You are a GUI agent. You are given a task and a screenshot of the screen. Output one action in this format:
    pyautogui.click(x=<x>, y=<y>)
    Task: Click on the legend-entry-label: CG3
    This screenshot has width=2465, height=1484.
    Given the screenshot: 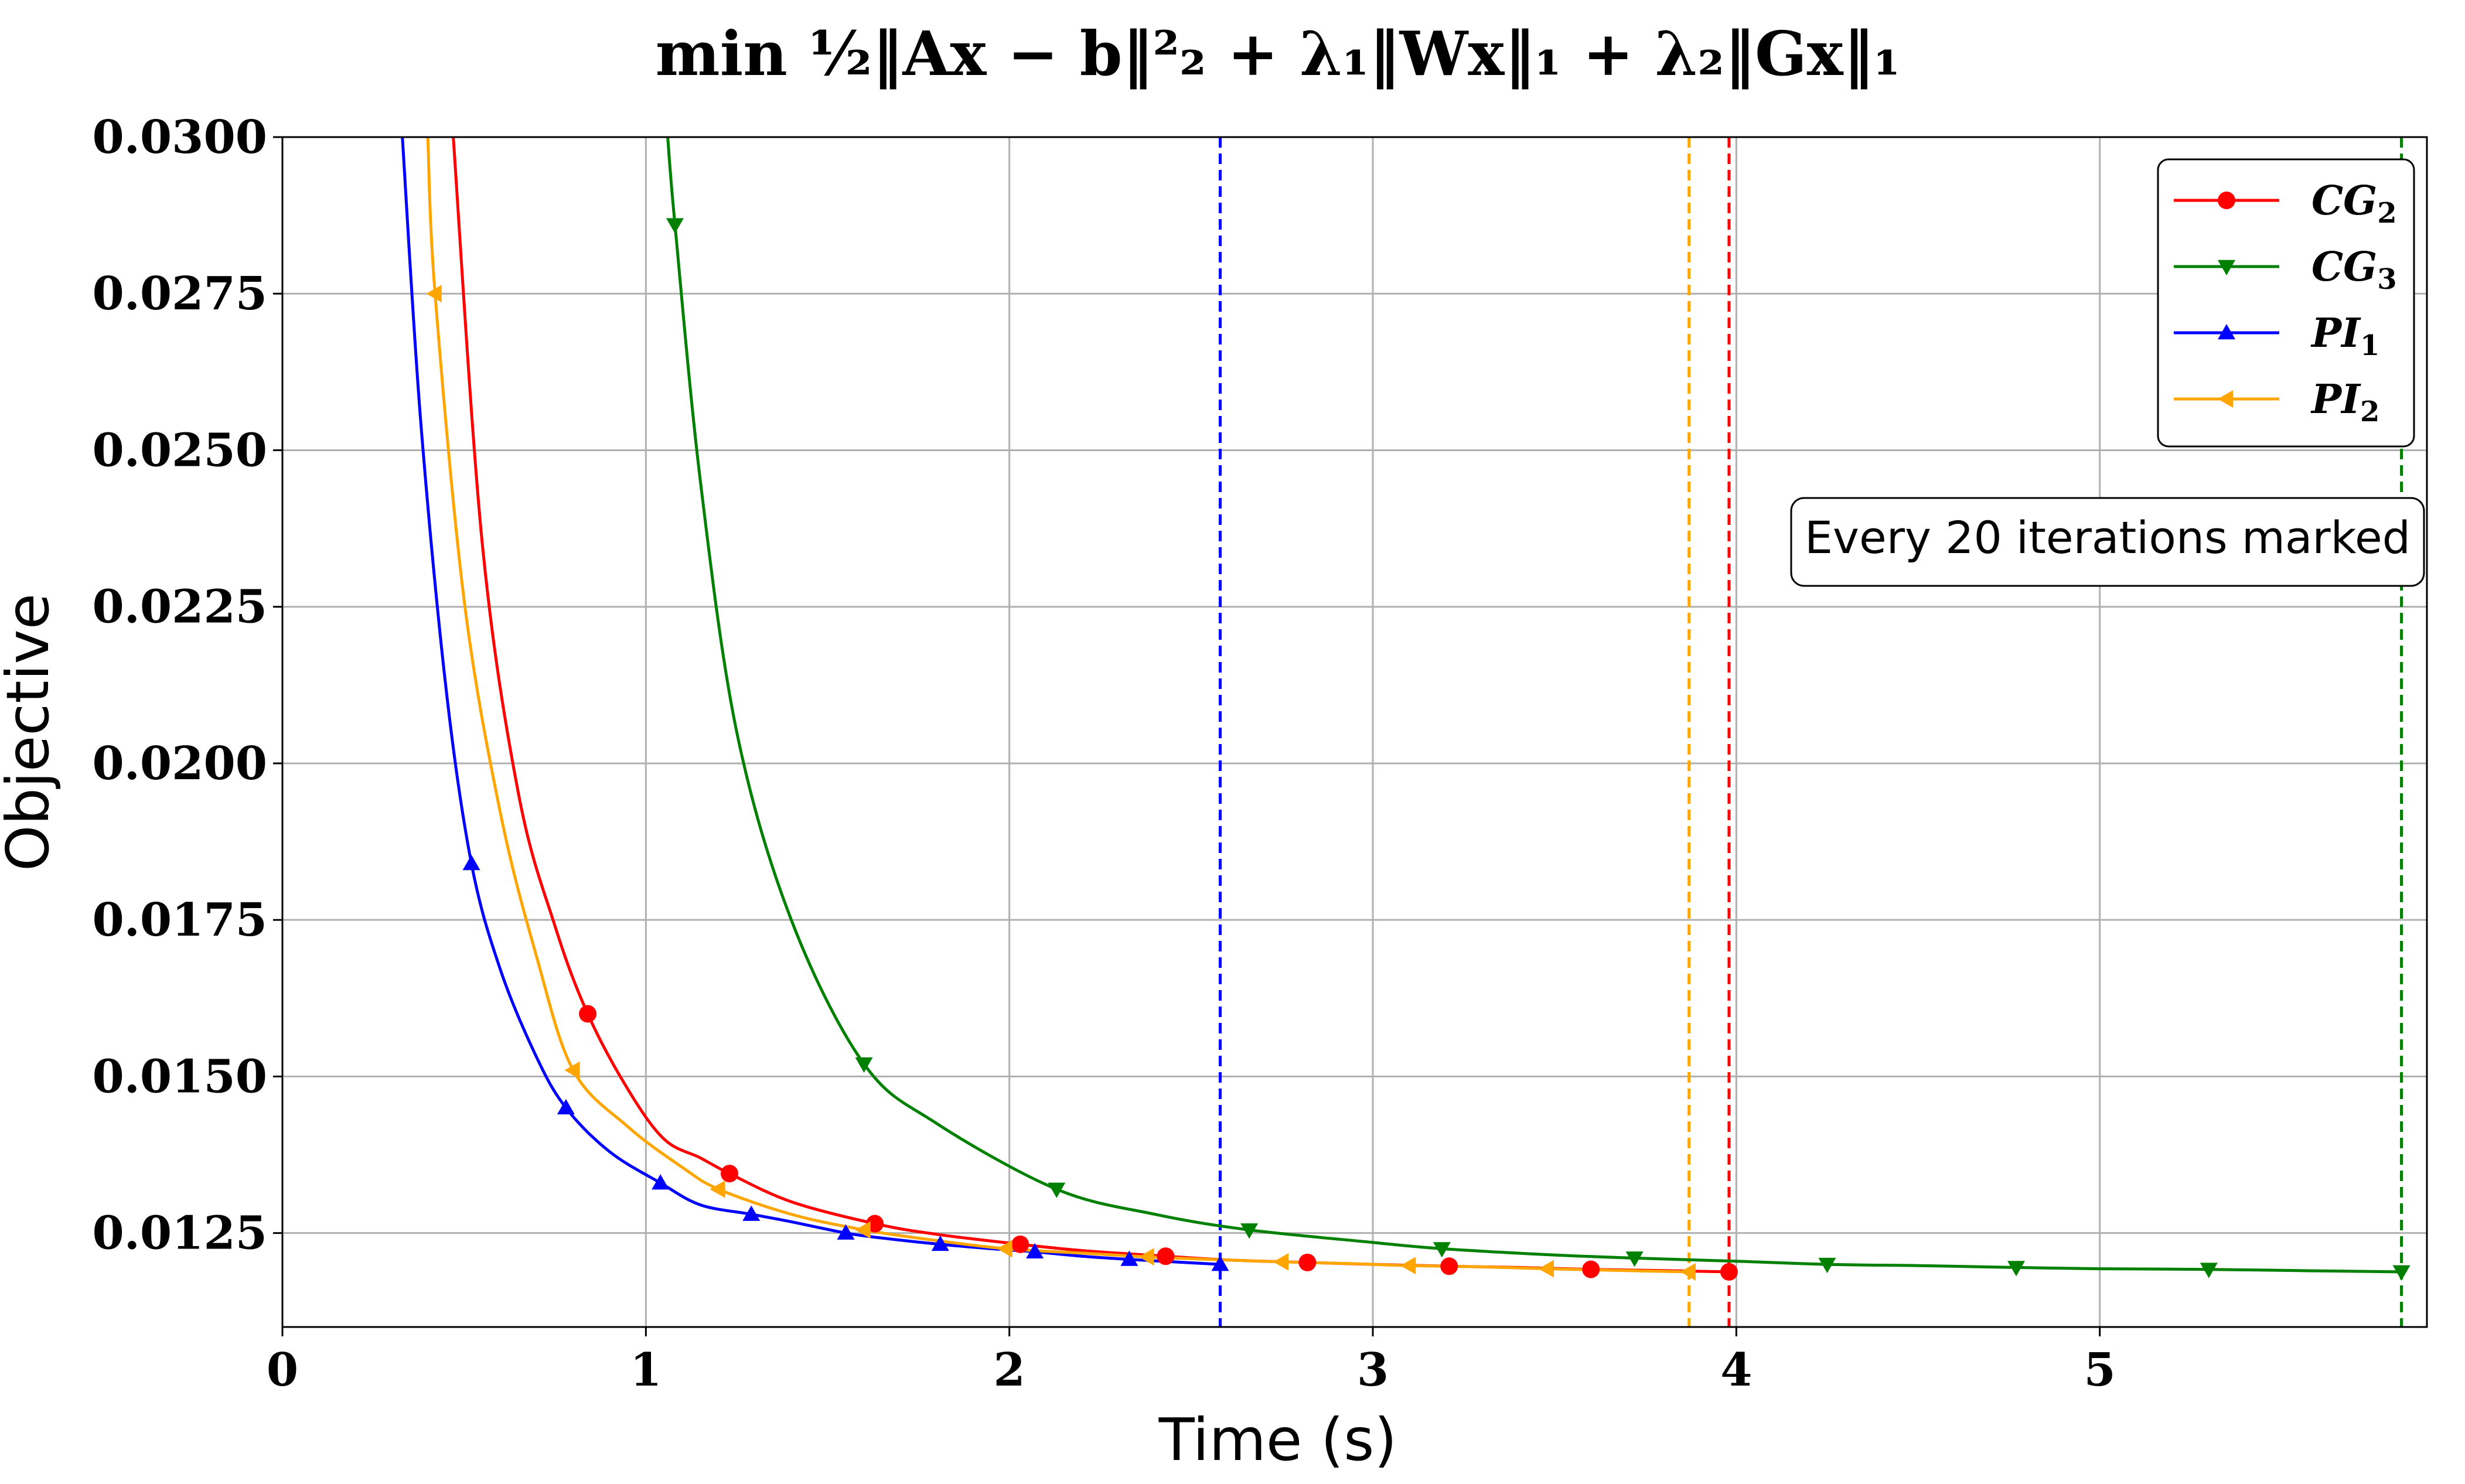 What is the action you would take?
    pyautogui.click(x=2354, y=270)
    